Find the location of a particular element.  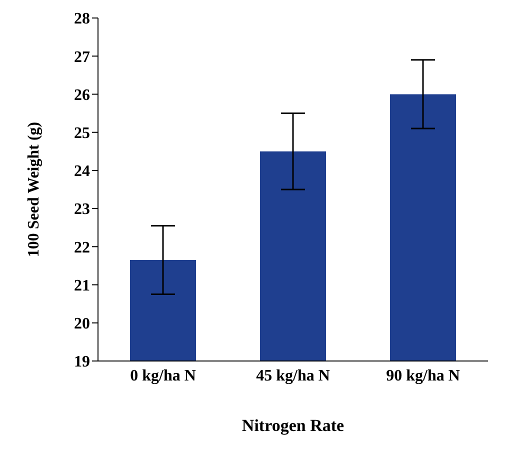

x-tick-label: 0 kg/ha N is located at coordinates (163, 375).